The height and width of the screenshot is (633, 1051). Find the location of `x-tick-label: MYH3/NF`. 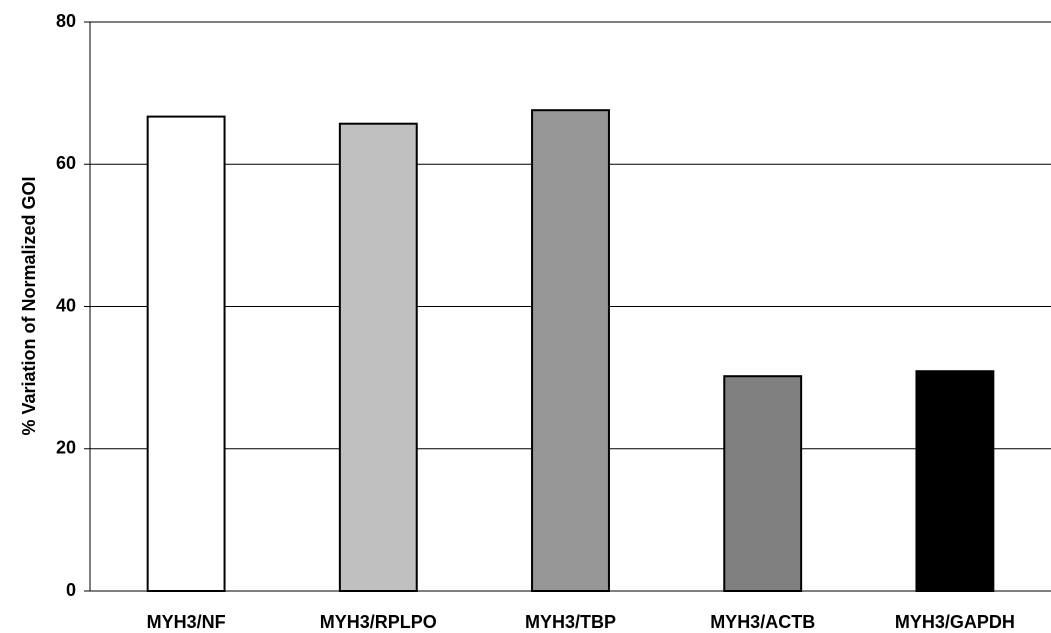

x-tick-label: MYH3/NF is located at coordinates (186, 622).